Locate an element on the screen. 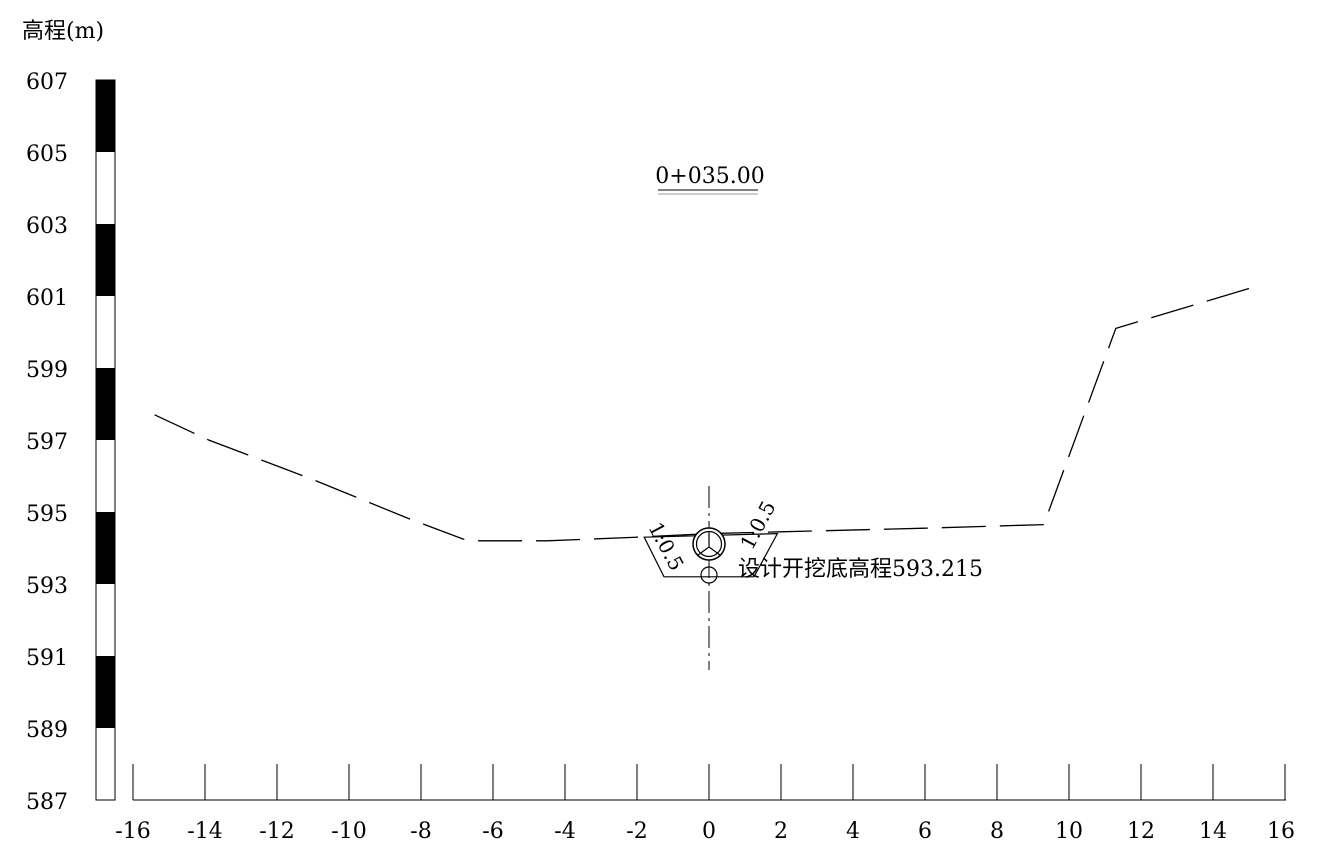 The height and width of the screenshot is (848, 1344). y-tick-label: 593 is located at coordinates (47, 586).